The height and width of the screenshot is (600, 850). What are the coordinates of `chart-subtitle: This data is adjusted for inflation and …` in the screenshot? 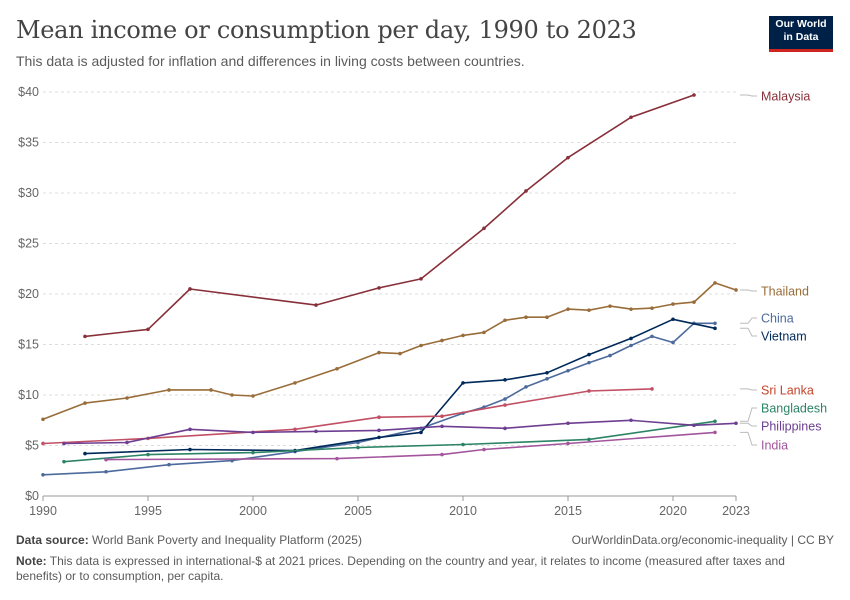 It's located at (270, 61).